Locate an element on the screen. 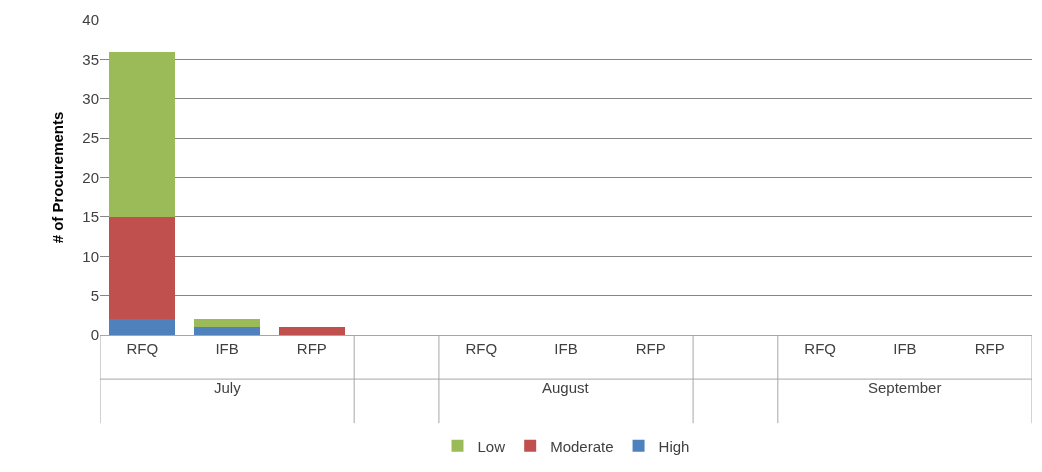 This screenshot has width=1042, height=472. y-tick-label: 0 is located at coordinates (94, 335).